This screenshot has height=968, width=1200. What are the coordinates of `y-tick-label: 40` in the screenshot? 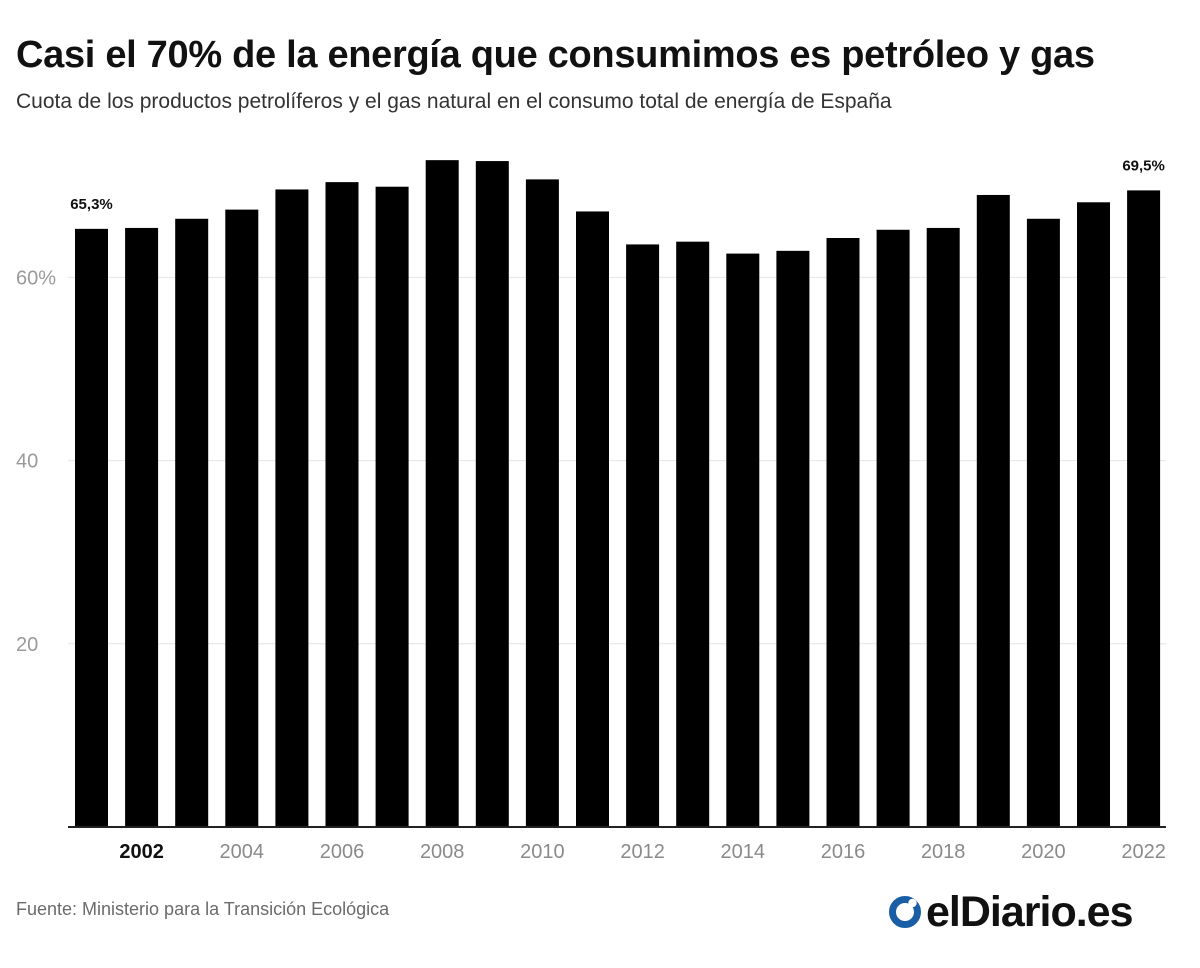 It's located at (27, 462).